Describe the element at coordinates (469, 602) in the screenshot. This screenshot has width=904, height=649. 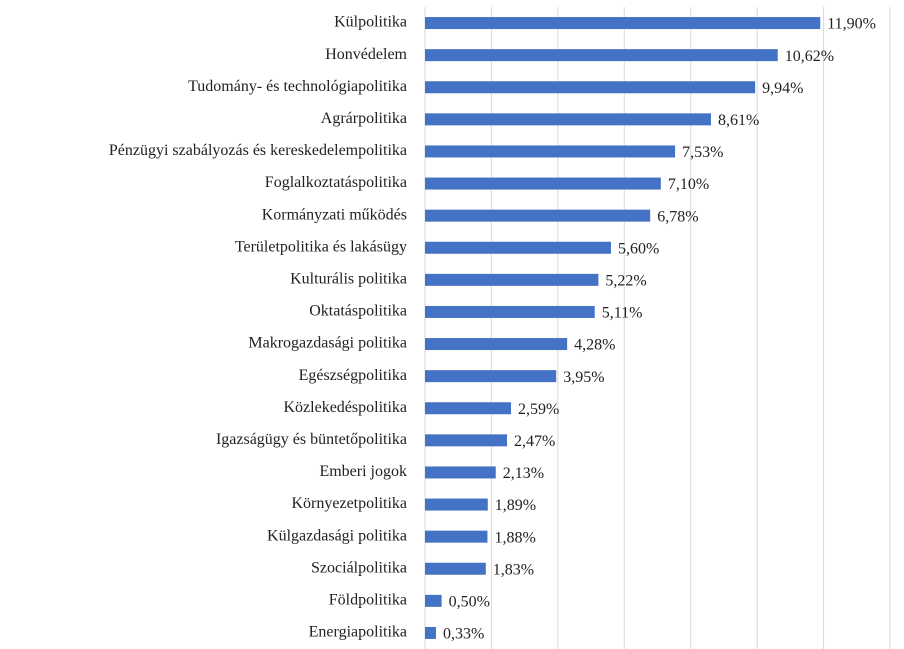
I see `value-label: 0,50%` at that location.